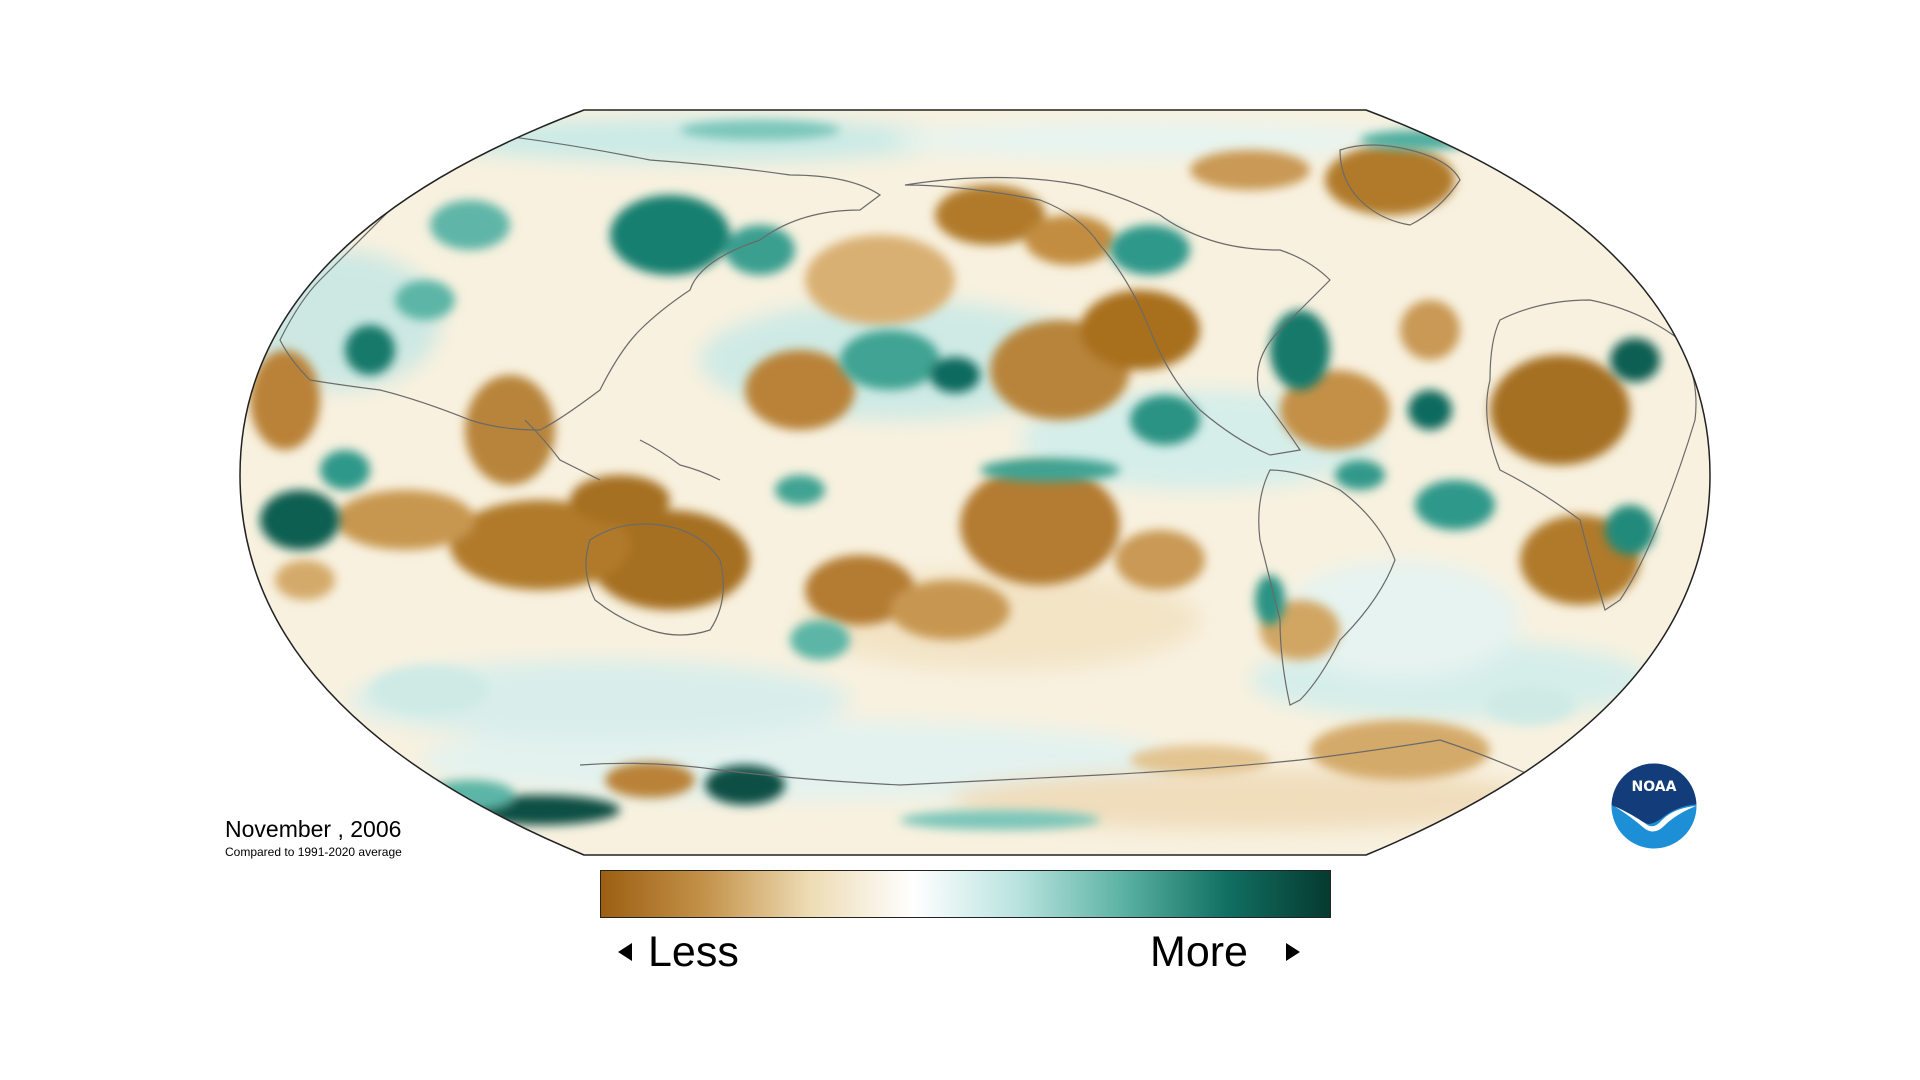 The height and width of the screenshot is (1080, 1920). Describe the element at coordinates (1292, 952) in the screenshot. I see `right-arrow-icon` at that location.